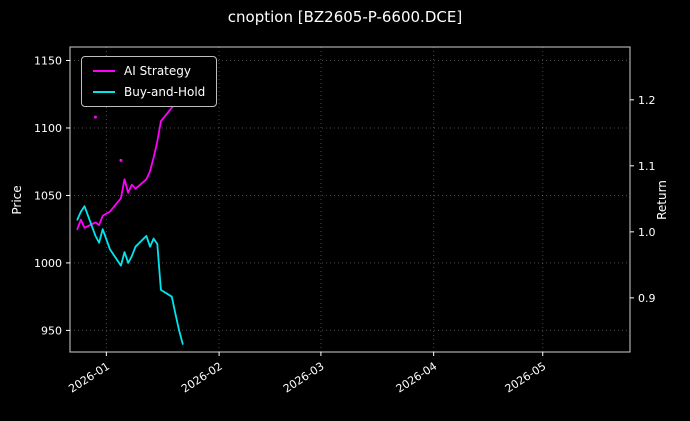  I want to click on chart-title: cnoption [BZ2605-P-6600.DCE], so click(345, 17).